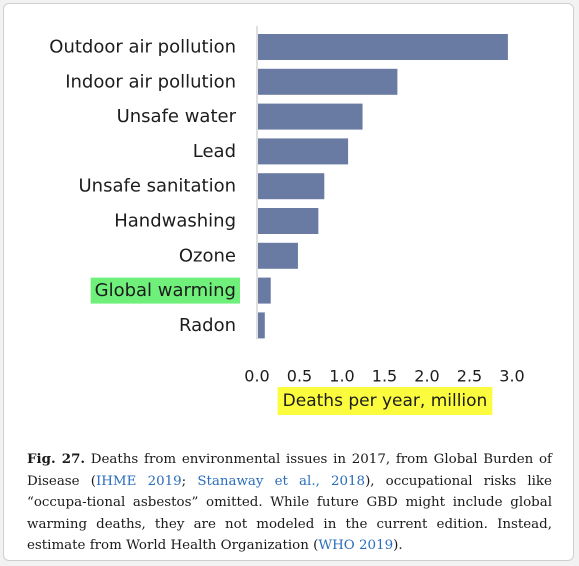 The width and height of the screenshot is (579, 566). Describe the element at coordinates (291, 186) in the screenshot. I see `bar-unsafe-sanitation` at that location.